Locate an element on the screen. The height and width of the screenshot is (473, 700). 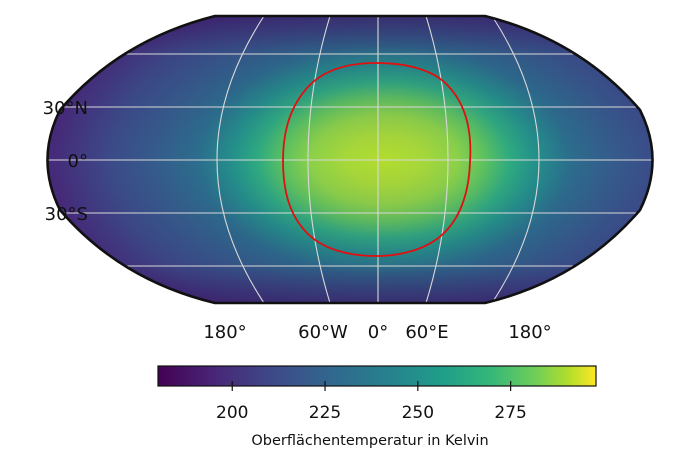
colorbar-ticks: 200 225 250 275 is located at coordinates (371, 402).